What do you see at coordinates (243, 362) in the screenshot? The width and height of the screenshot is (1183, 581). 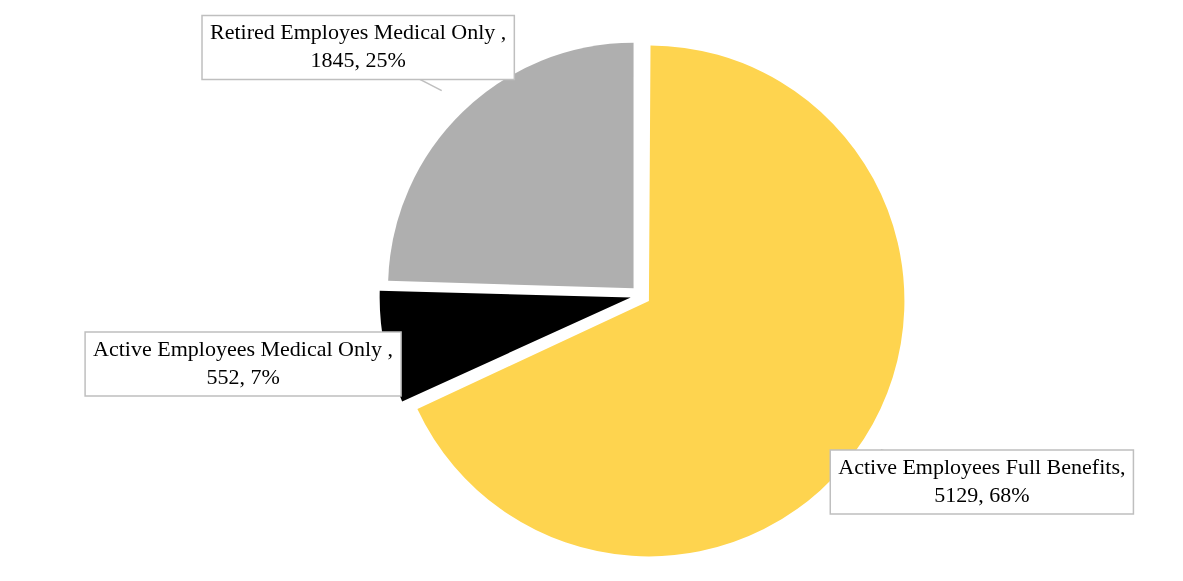 I see `slice-label: Active Employees Medical Only , 552, 7%` at bounding box center [243, 362].